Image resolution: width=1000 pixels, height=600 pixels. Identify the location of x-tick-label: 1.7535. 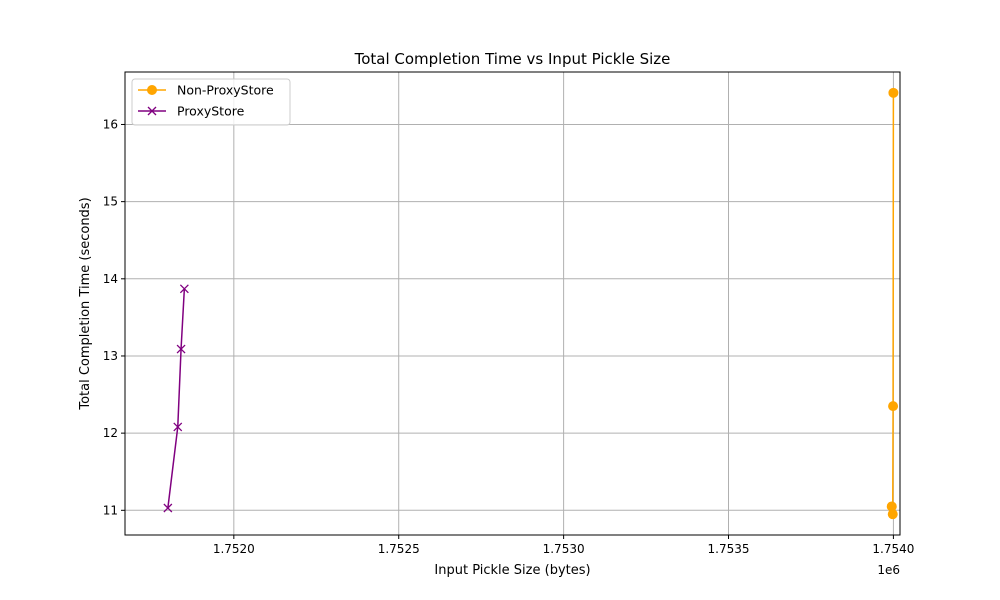
(729, 549).